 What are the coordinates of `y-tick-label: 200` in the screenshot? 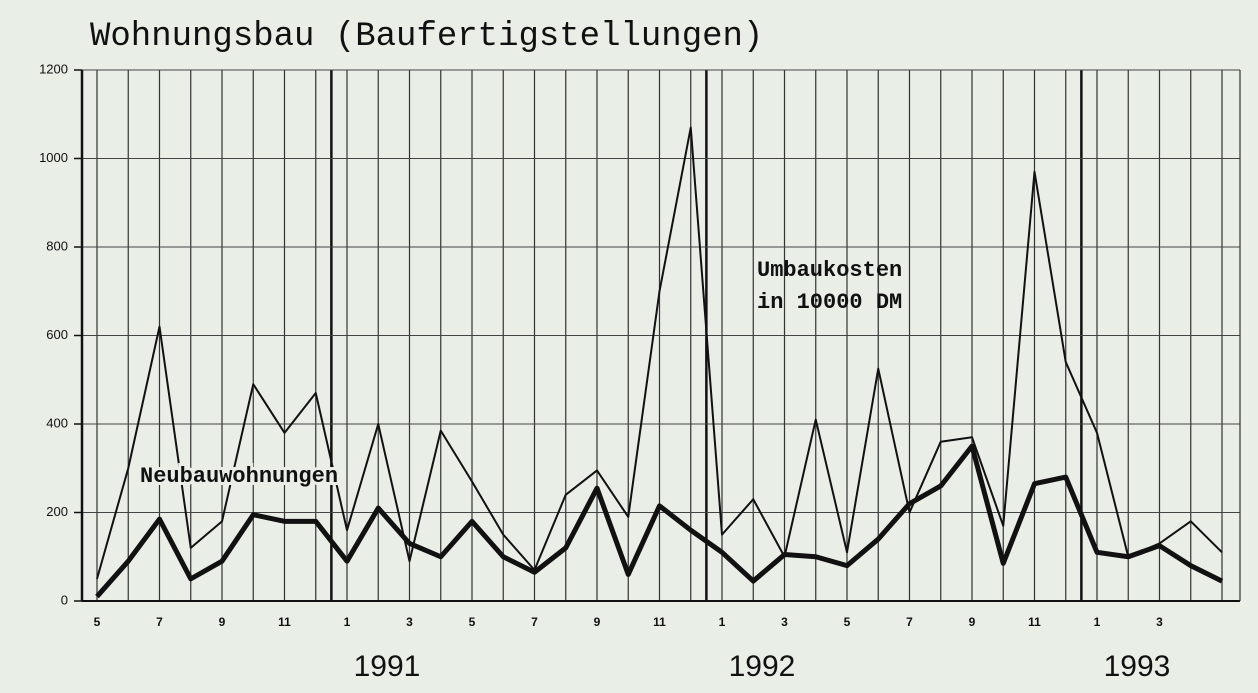 It's located at (57, 511).